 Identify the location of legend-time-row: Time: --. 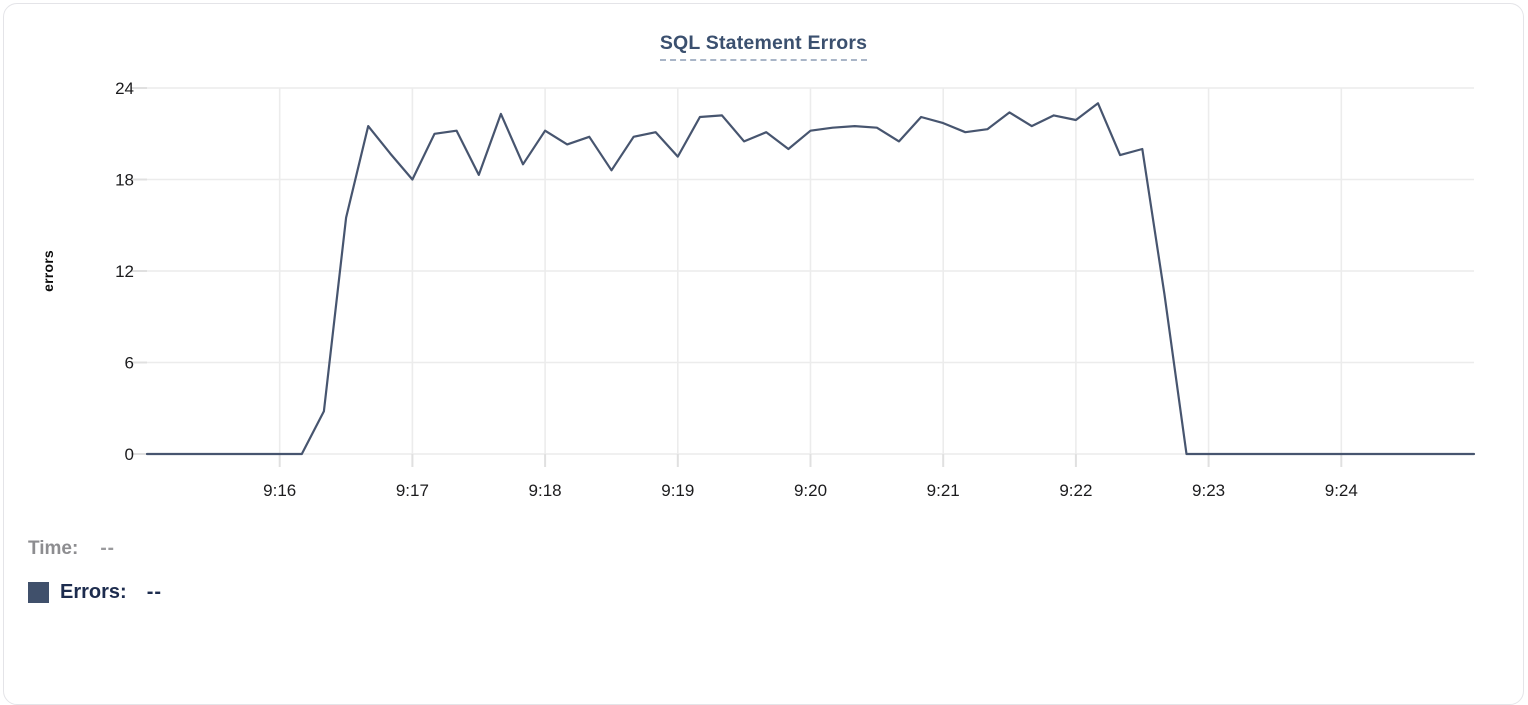
(95, 549).